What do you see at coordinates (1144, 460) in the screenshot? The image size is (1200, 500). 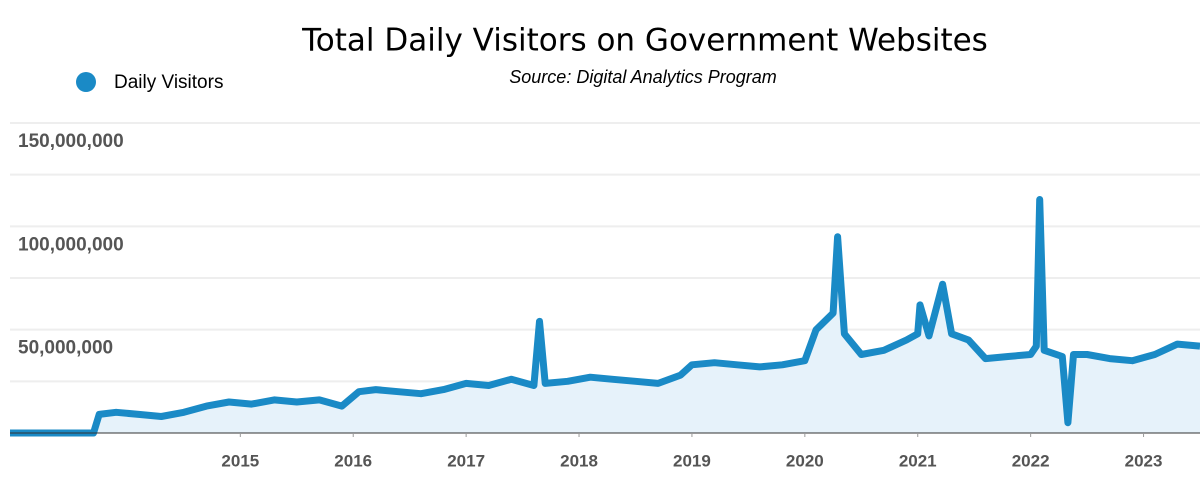 I see `x-tick-label: 2023` at bounding box center [1144, 460].